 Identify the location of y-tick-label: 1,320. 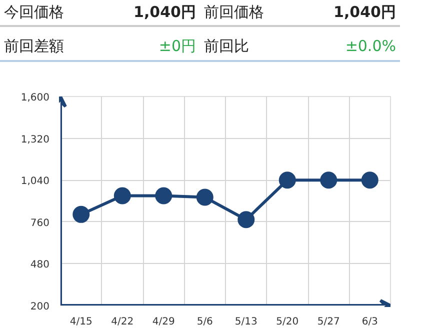
(35, 140).